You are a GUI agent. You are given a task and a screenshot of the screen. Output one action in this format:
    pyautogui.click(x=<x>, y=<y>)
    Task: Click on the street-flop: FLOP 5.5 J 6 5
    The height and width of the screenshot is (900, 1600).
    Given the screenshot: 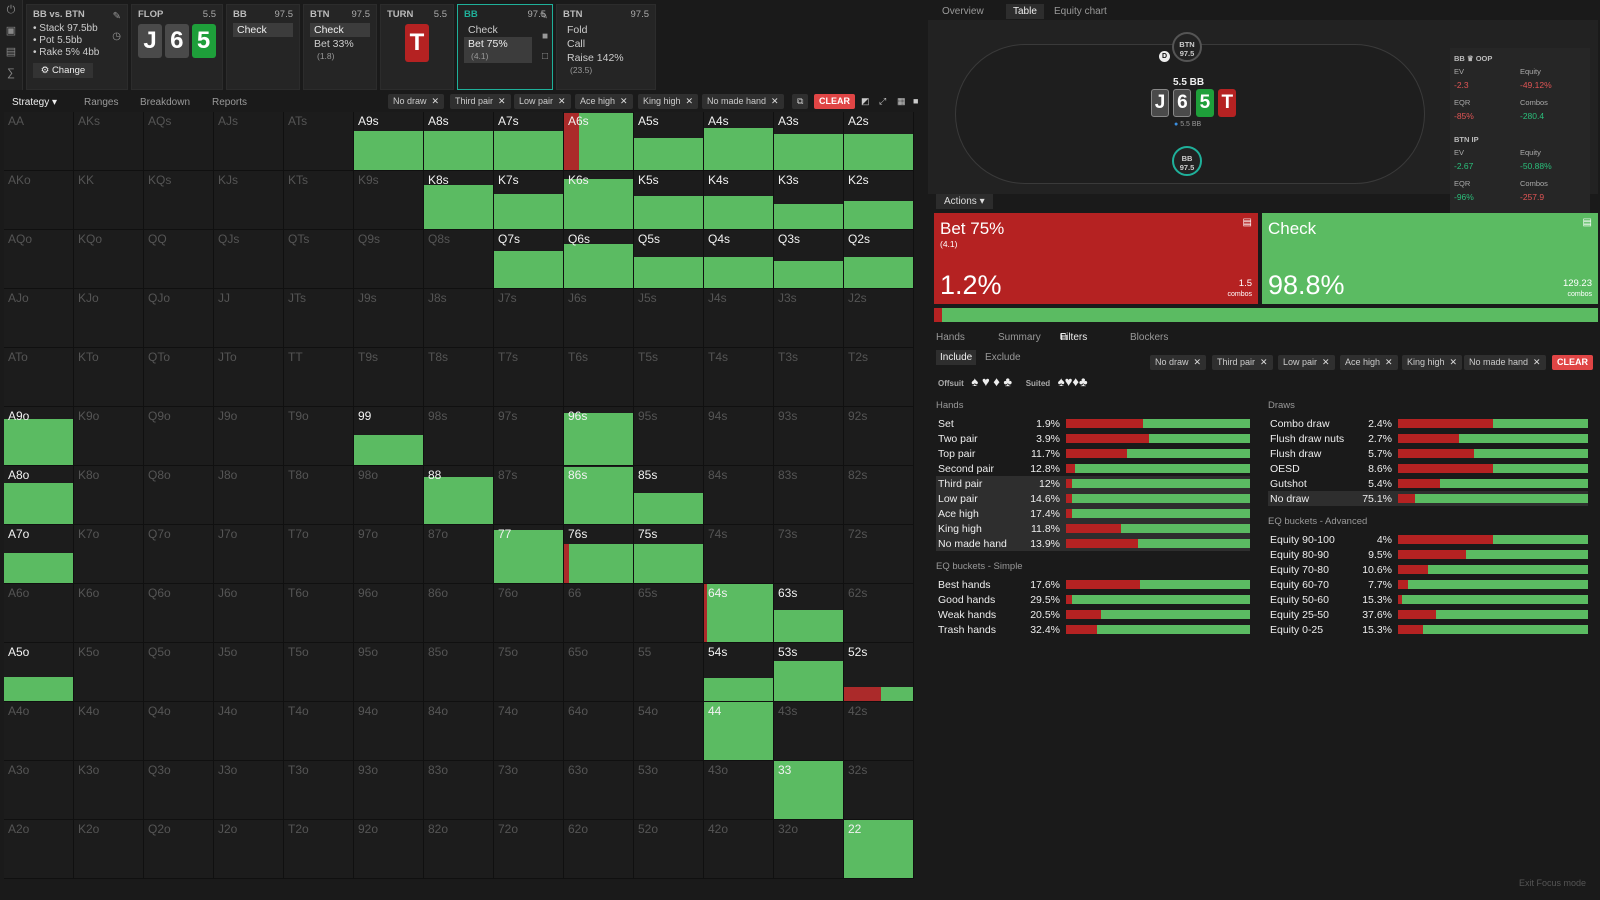 What is the action you would take?
    pyautogui.click(x=177, y=47)
    